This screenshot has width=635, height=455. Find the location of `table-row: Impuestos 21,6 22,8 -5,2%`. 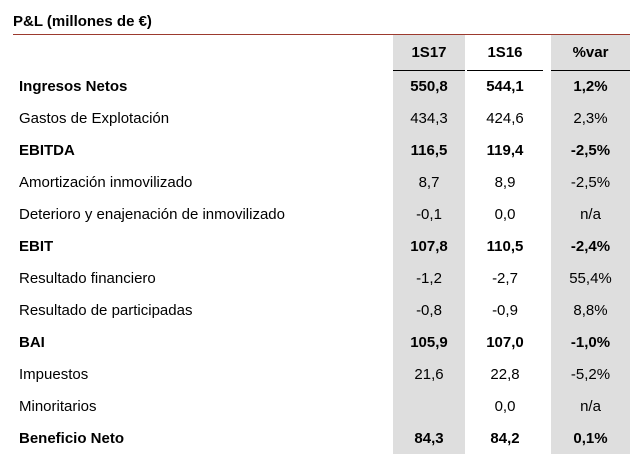

table-row: Impuestos 21,6 22,8 -5,2% is located at coordinates (317, 375).